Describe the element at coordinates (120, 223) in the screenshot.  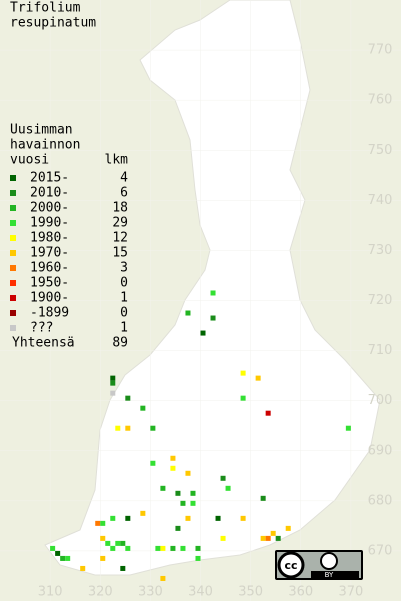
I see `legend-count: 29` at that location.